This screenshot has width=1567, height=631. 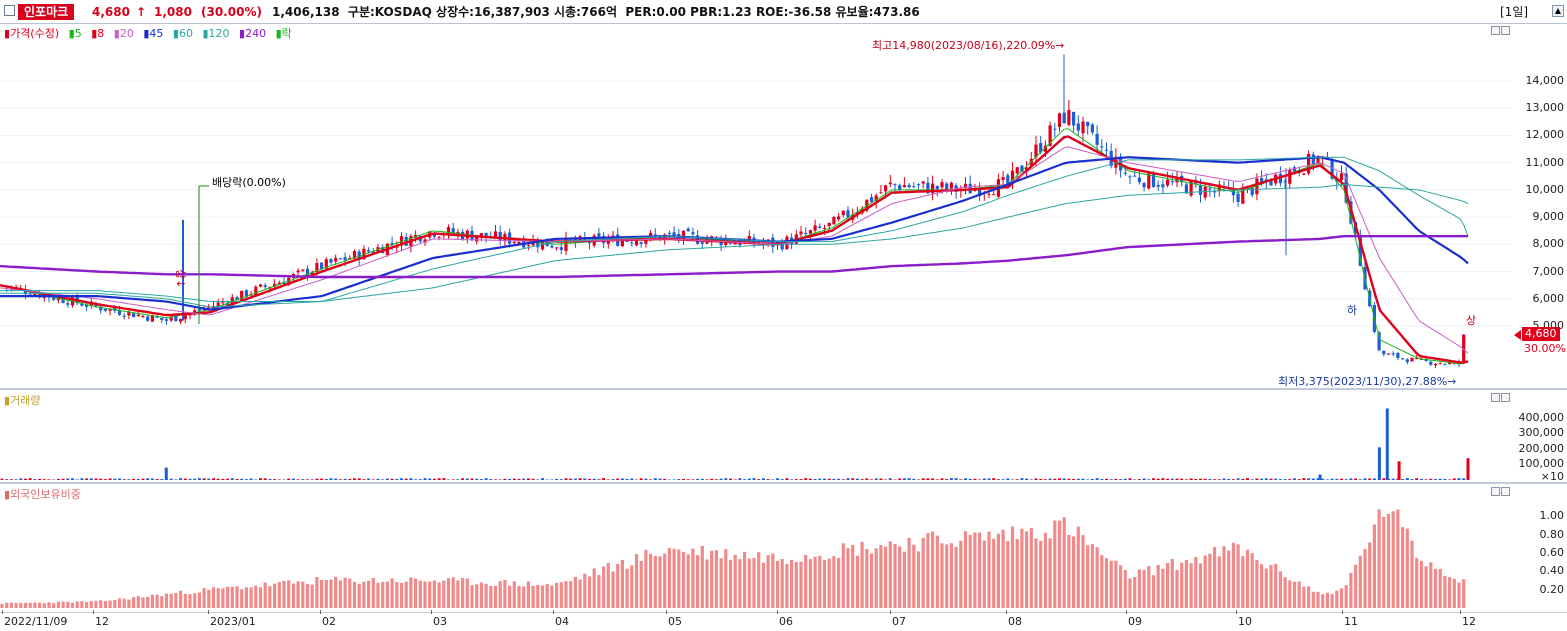 I want to click on volume-spike, so click(x=1387, y=444).